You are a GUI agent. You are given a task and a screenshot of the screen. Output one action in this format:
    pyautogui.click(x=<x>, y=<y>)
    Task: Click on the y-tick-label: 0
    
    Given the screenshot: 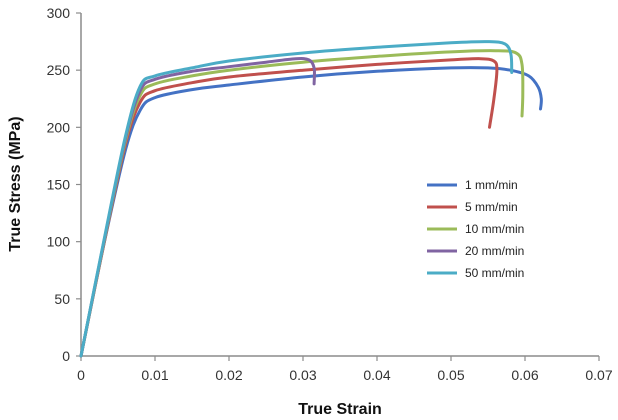 What is the action you would take?
    pyautogui.click(x=66, y=356)
    